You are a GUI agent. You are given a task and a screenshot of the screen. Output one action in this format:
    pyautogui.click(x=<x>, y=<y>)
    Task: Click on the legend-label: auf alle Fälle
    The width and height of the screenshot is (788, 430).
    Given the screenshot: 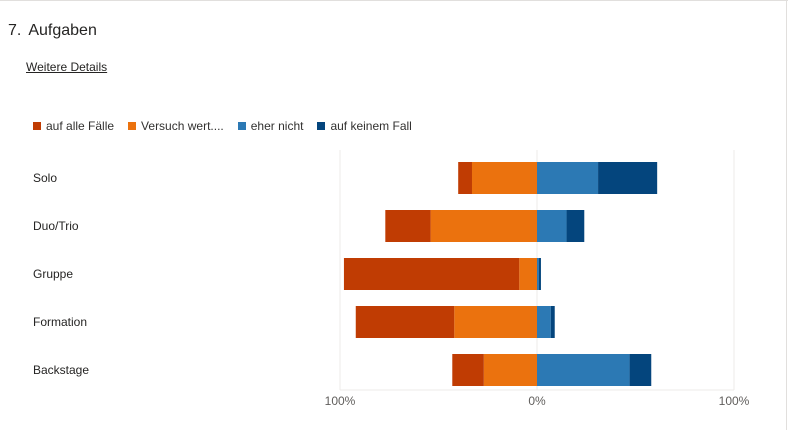 What is the action you would take?
    pyautogui.click(x=80, y=126)
    